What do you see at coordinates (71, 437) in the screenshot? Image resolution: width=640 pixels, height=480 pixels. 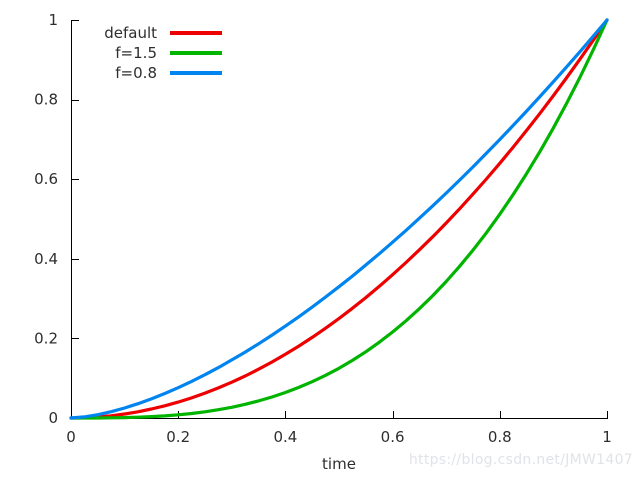 I see `x-tick-label: 0` at bounding box center [71, 437].